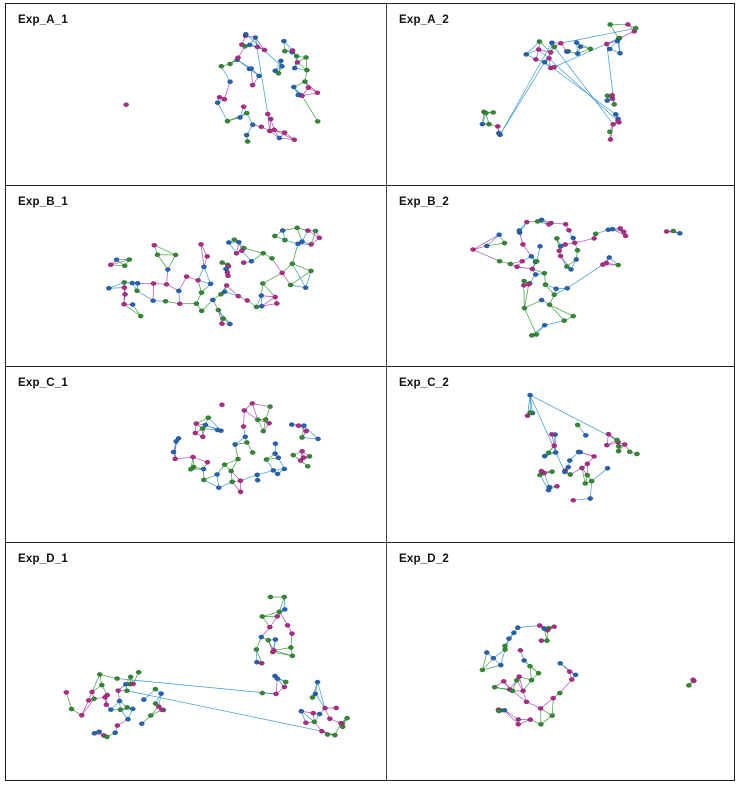 This screenshot has height=786, width=740. What do you see at coordinates (370, 366) in the screenshot?
I see `grid-divider` at bounding box center [370, 366].